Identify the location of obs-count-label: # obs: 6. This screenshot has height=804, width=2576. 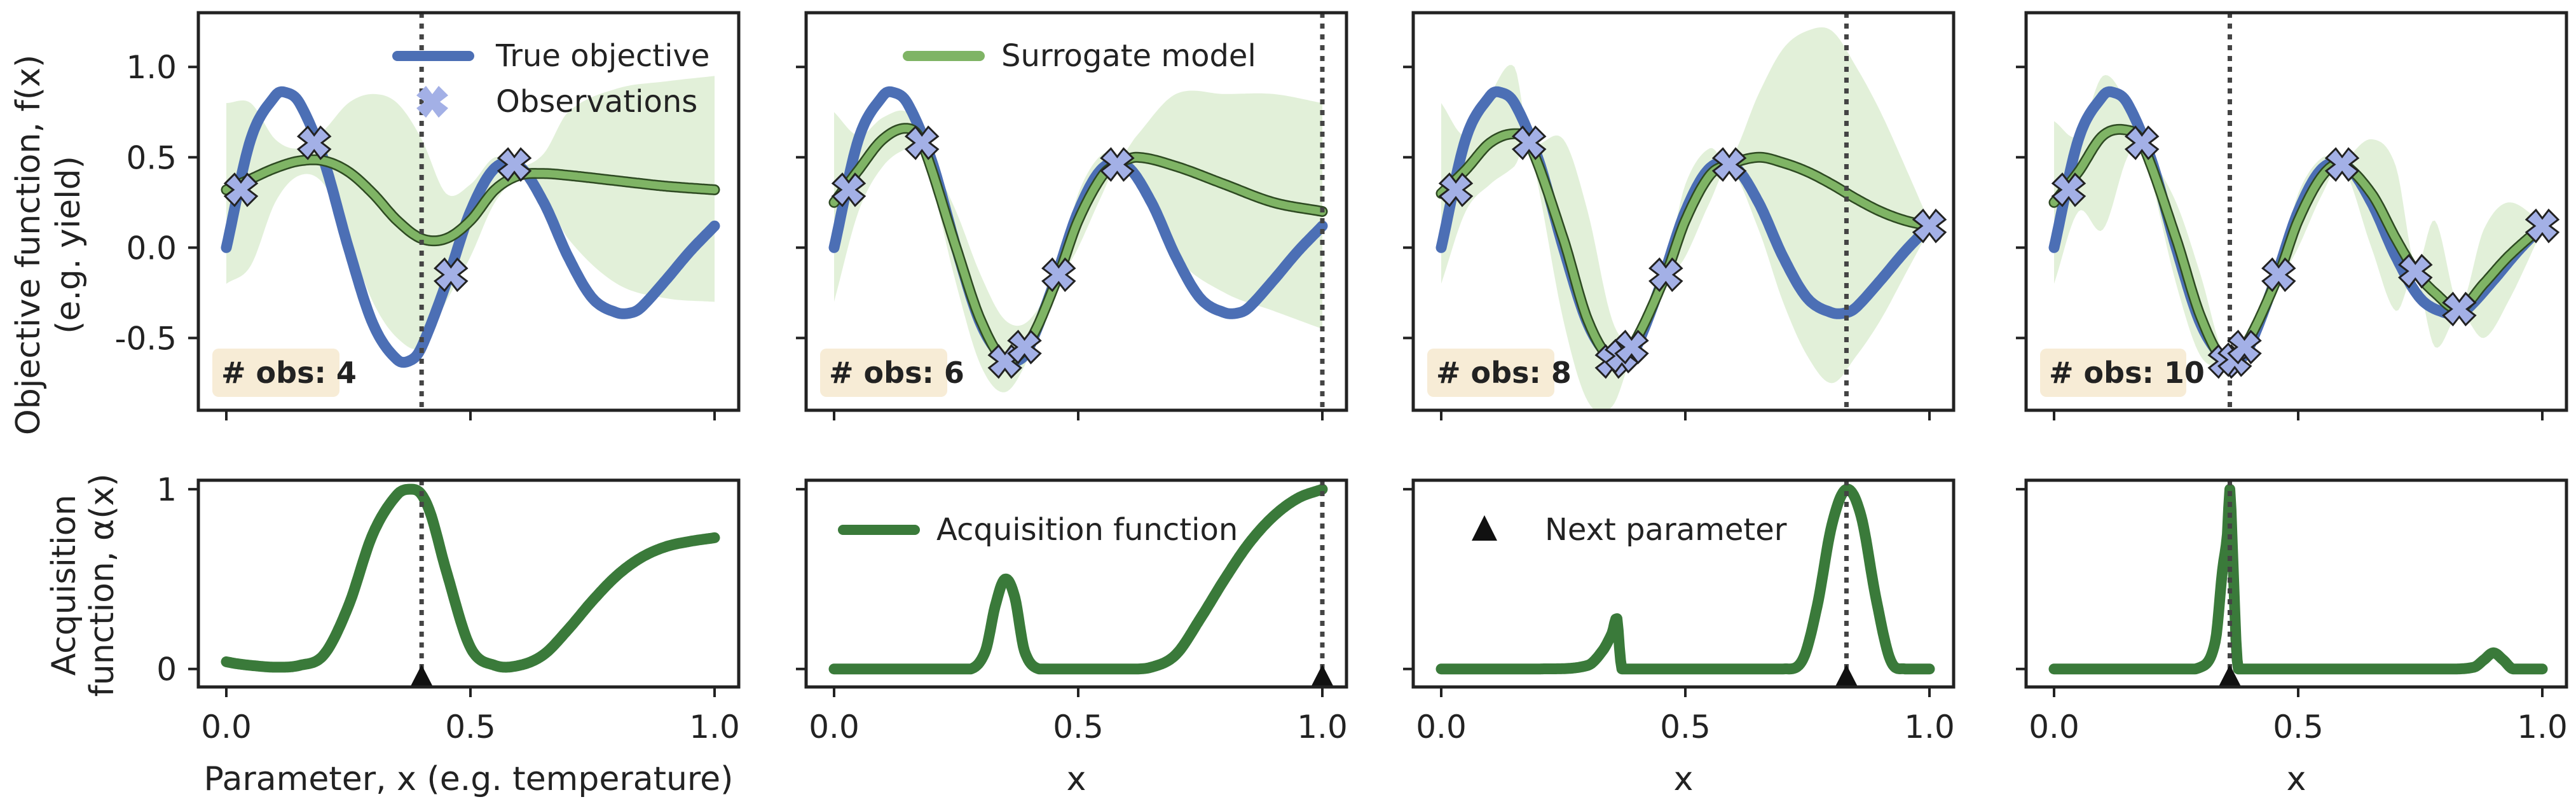
(896, 373).